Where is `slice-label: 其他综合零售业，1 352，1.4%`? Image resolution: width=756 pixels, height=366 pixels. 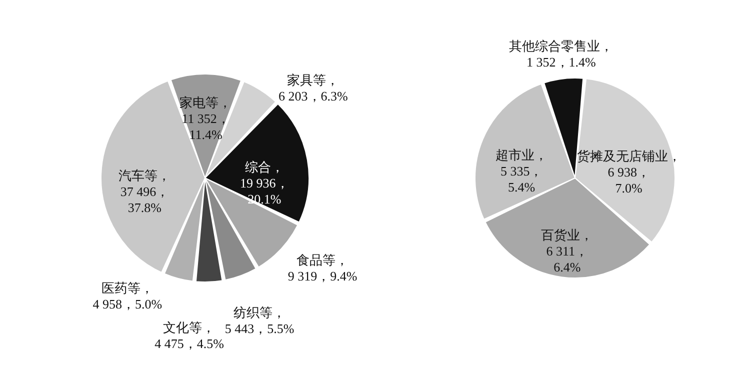 slice-label: 其他综合零售业，1 352，1.4% is located at coordinates (561, 54).